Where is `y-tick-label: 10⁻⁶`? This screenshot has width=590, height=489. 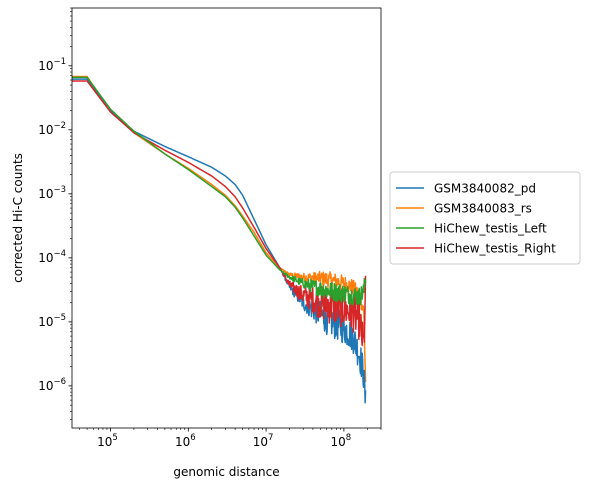 y-tick-label: 10⁻⁶ is located at coordinates (52, 385).